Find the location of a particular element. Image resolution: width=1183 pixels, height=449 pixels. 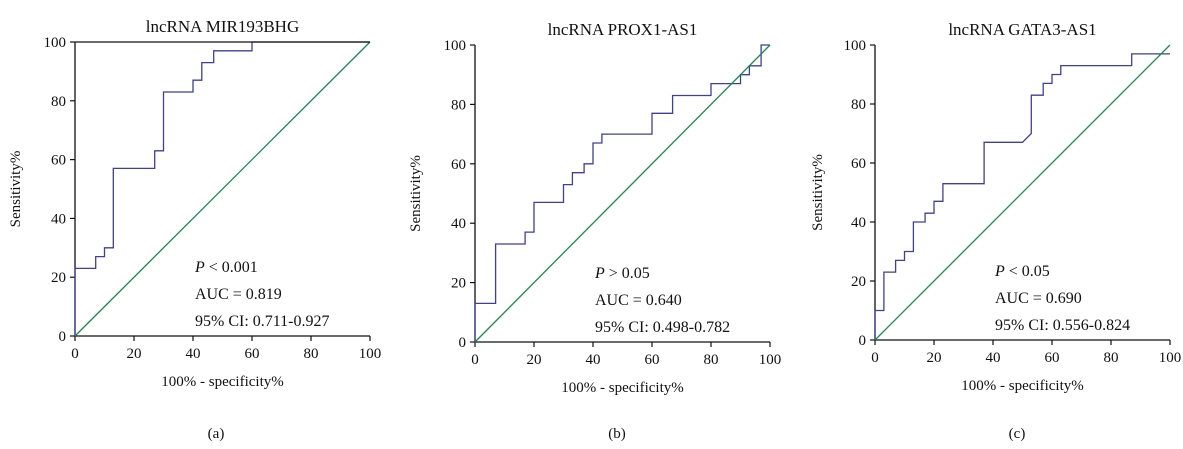

chart-title: lncRNA GATA3-AS1 is located at coordinates (1022, 29).